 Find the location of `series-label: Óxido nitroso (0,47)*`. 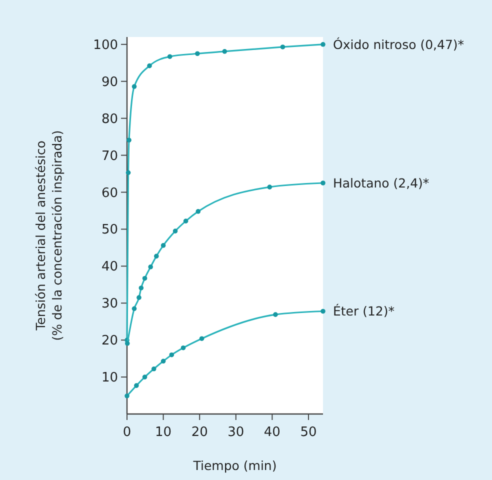

series-label: Óxido nitroso (0,47)* is located at coordinates (398, 44).